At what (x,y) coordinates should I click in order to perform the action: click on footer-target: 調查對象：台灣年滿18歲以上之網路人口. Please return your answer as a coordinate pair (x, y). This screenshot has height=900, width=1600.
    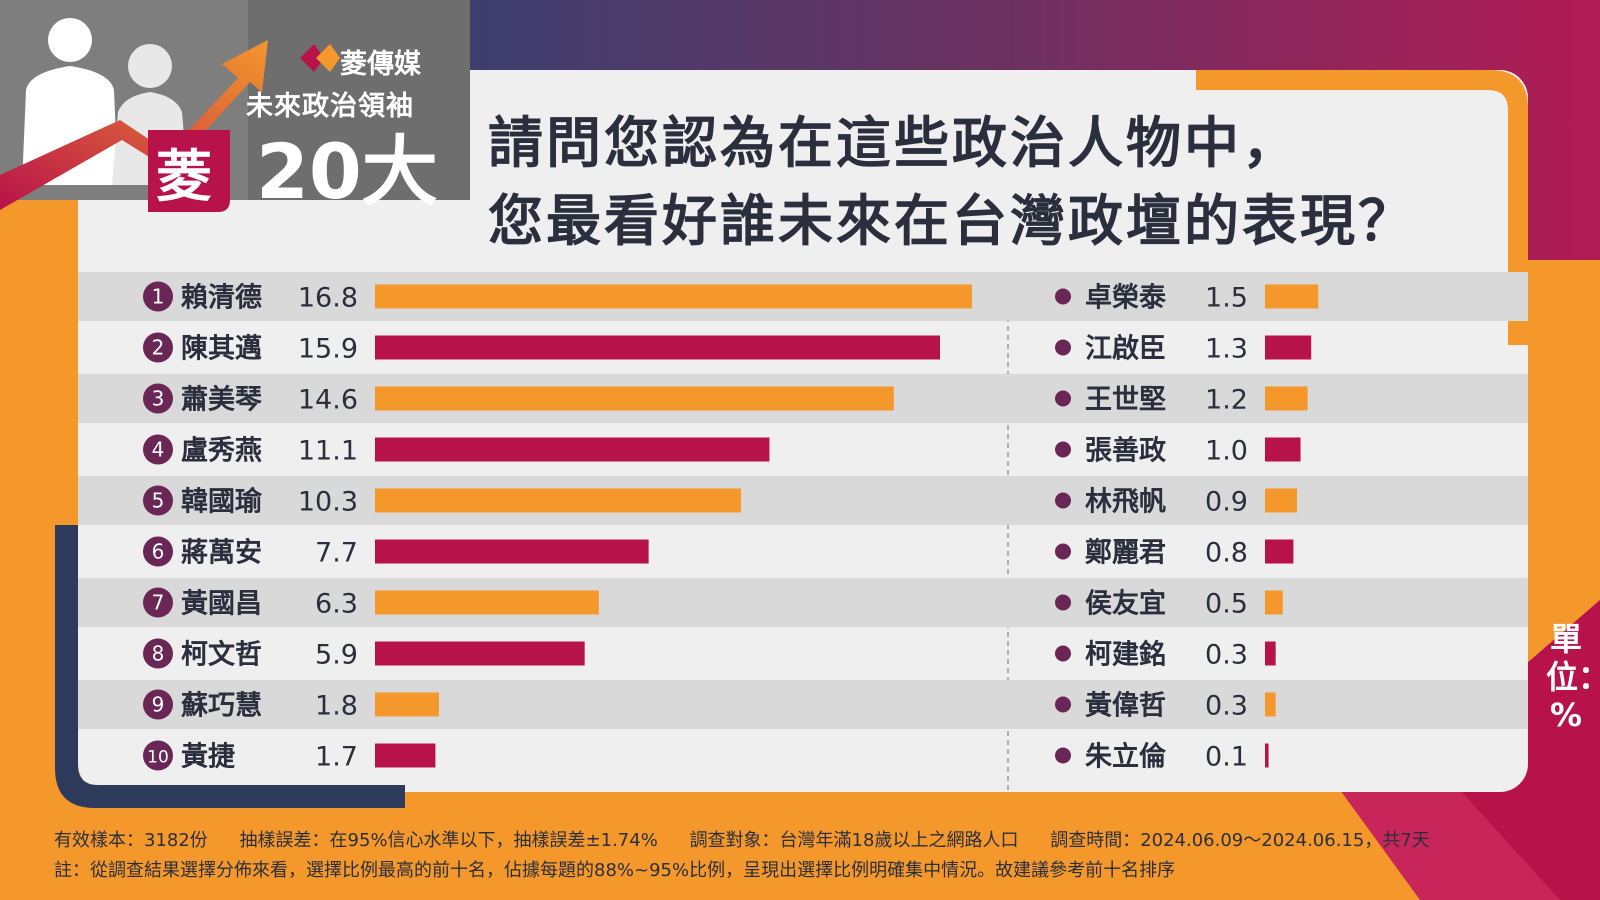
    Looking at the image, I should click on (854, 840).